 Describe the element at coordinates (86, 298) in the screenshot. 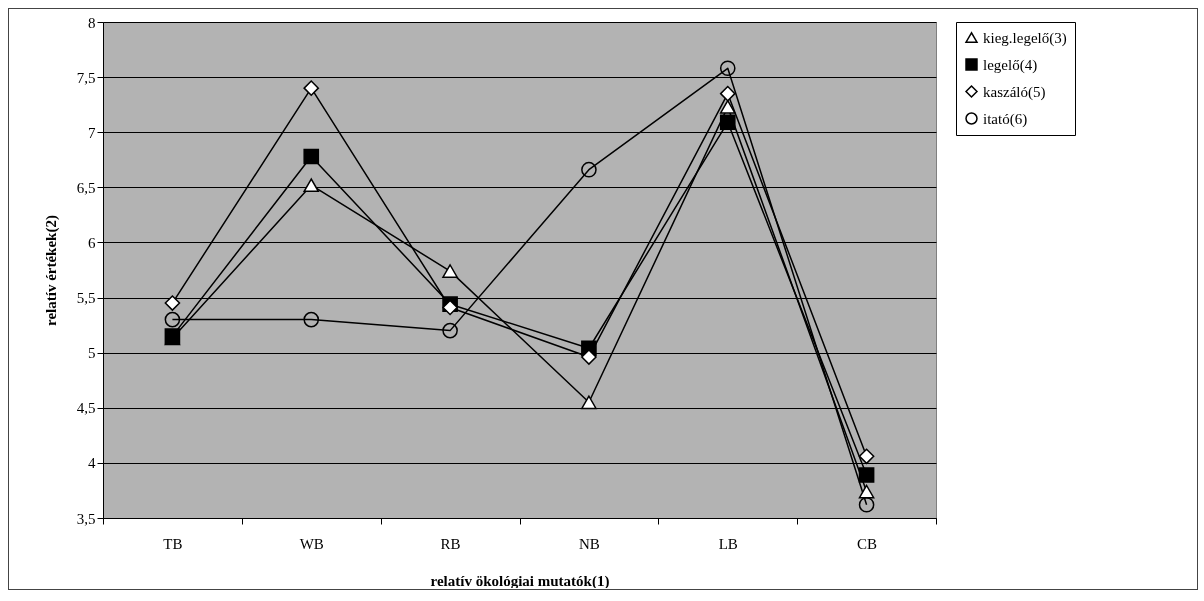

I see `y-tick-label: 5,5` at that location.